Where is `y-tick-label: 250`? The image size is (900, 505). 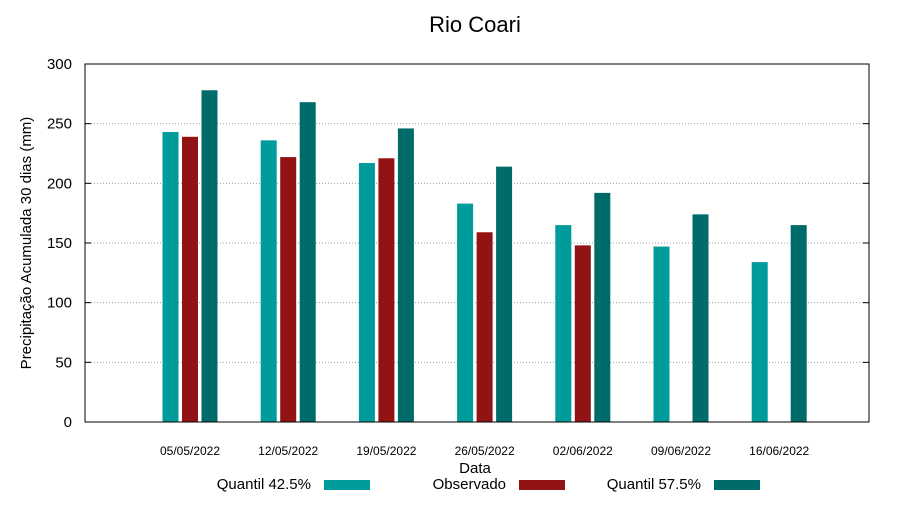 y-tick-label: 250 is located at coordinates (59, 124).